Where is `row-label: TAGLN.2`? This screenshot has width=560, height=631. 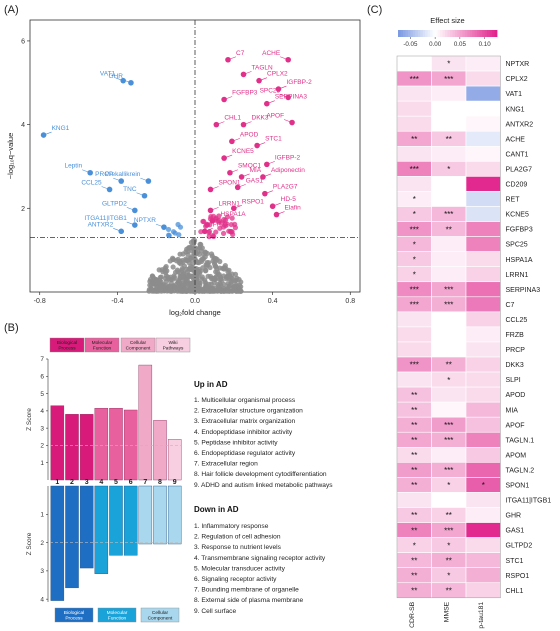 row-label: TAGLN.2 is located at coordinates (520, 470).